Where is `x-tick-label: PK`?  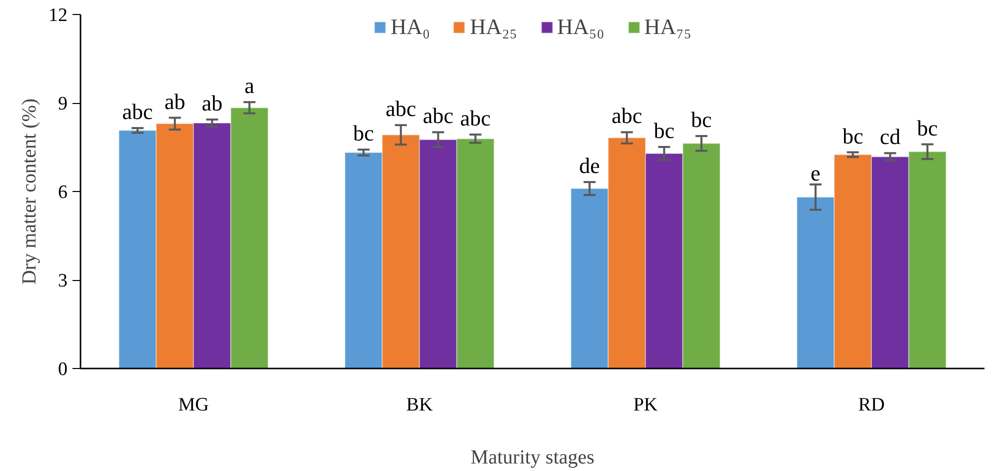 x-tick-label: PK is located at coordinates (645, 405).